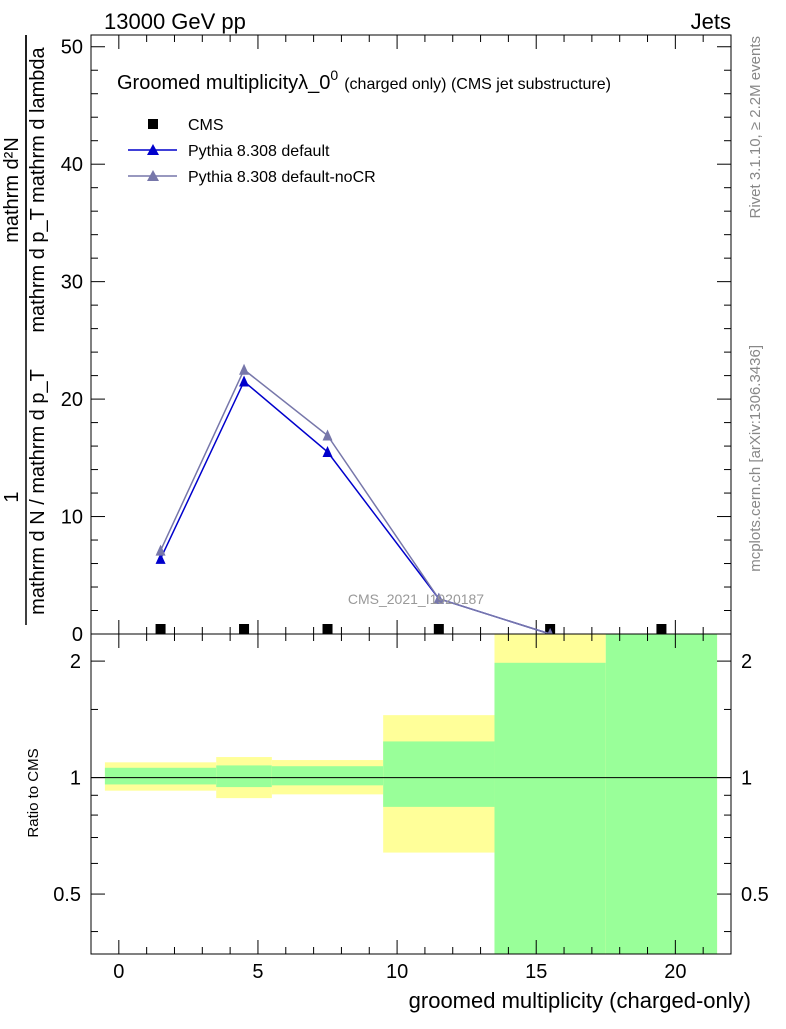 Image resolution: width=786 pixels, height=1029 pixels. I want to click on main-y-tick-label: 40, so click(72, 165).